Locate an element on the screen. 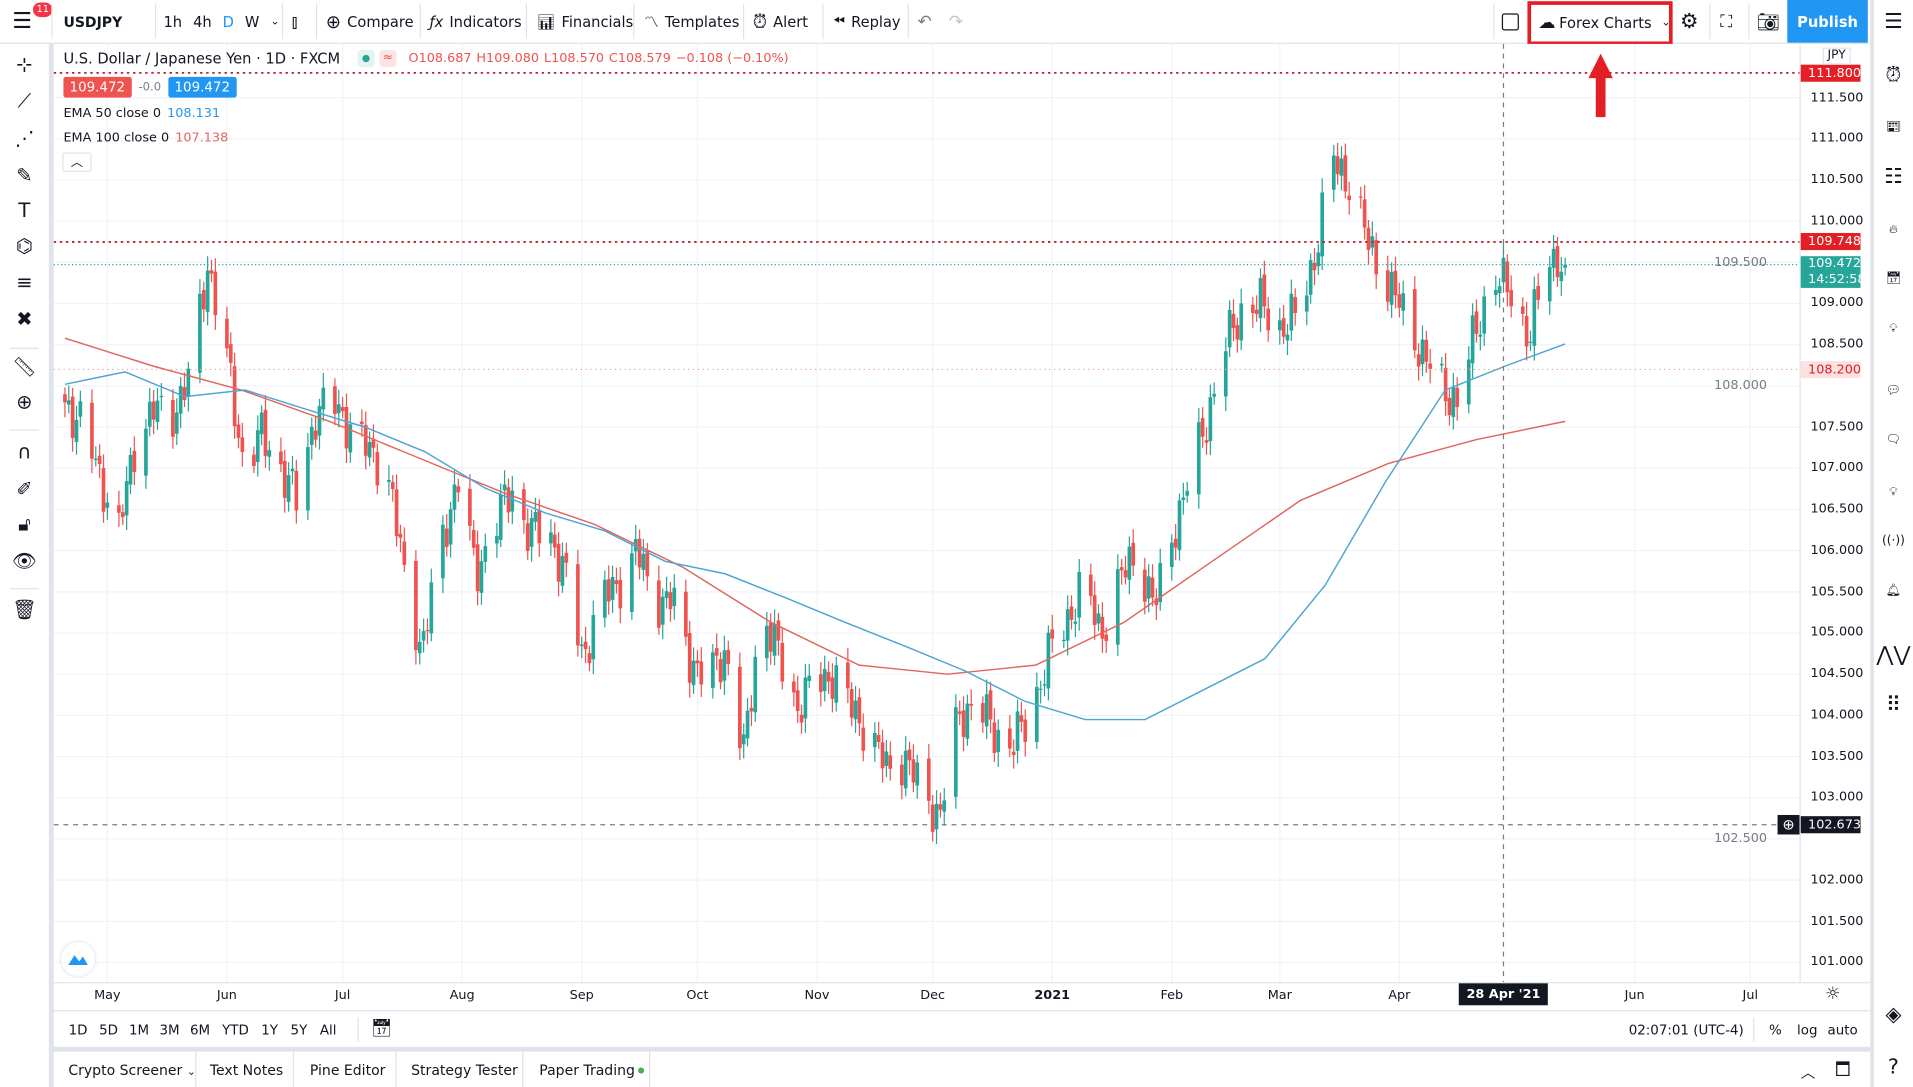 Image resolution: width=1913 pixels, height=1087 pixels. range-5d: 5D is located at coordinates (109, 1030).